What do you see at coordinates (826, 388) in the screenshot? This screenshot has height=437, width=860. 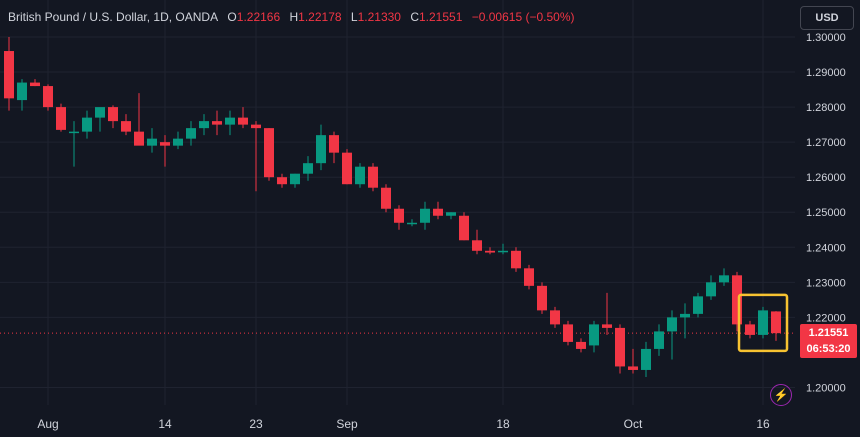 I see `price-tick-label: 1.20000` at bounding box center [826, 388].